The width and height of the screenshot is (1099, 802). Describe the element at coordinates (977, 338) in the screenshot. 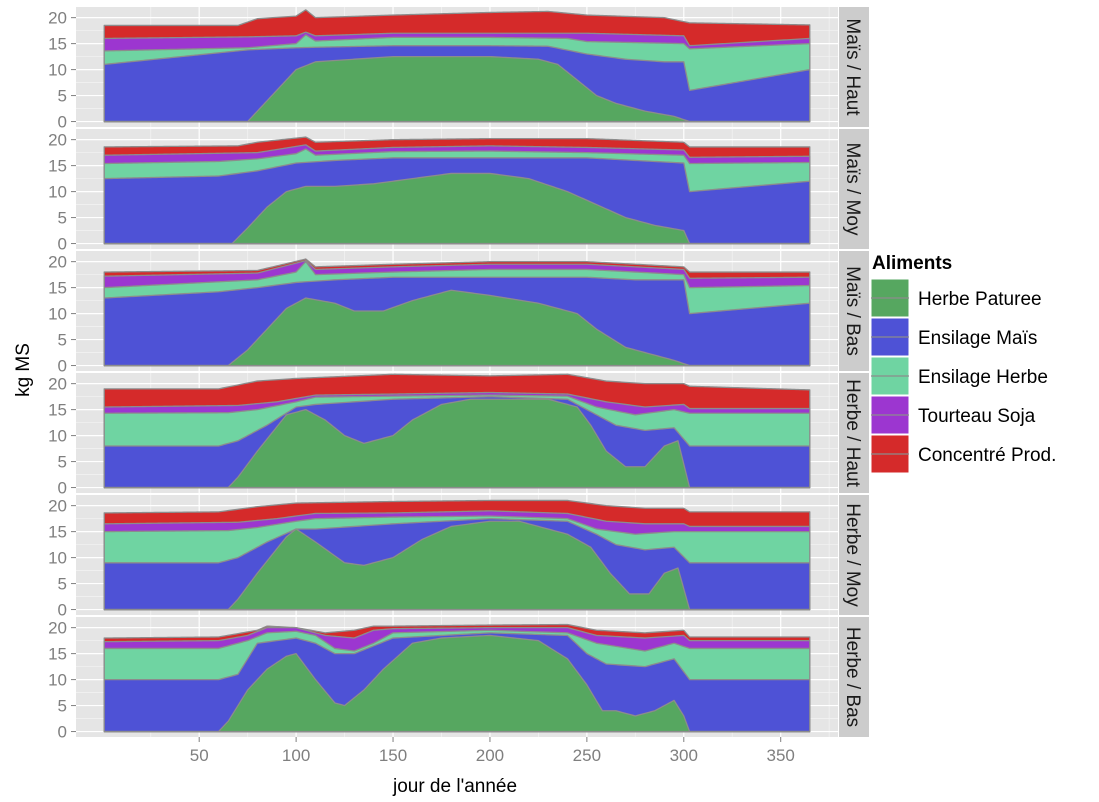

I see `legend-label: Ensilage Maïs` at that location.